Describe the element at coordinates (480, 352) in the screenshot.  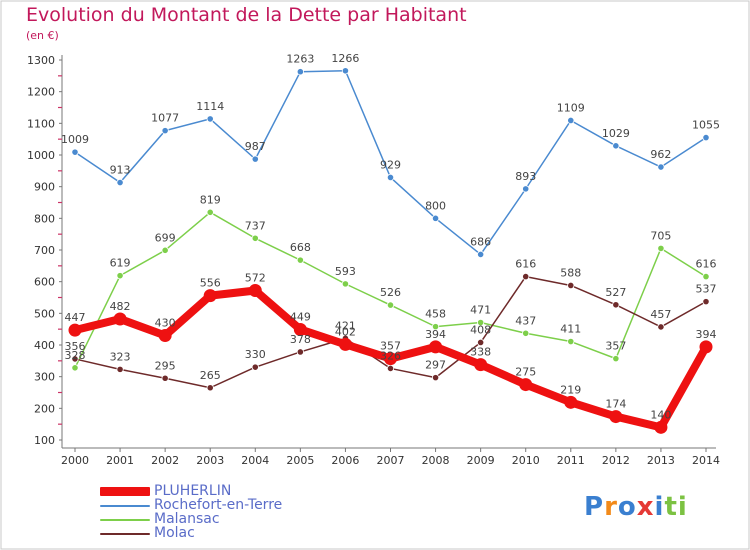
I see `data-label: 338` at that location.